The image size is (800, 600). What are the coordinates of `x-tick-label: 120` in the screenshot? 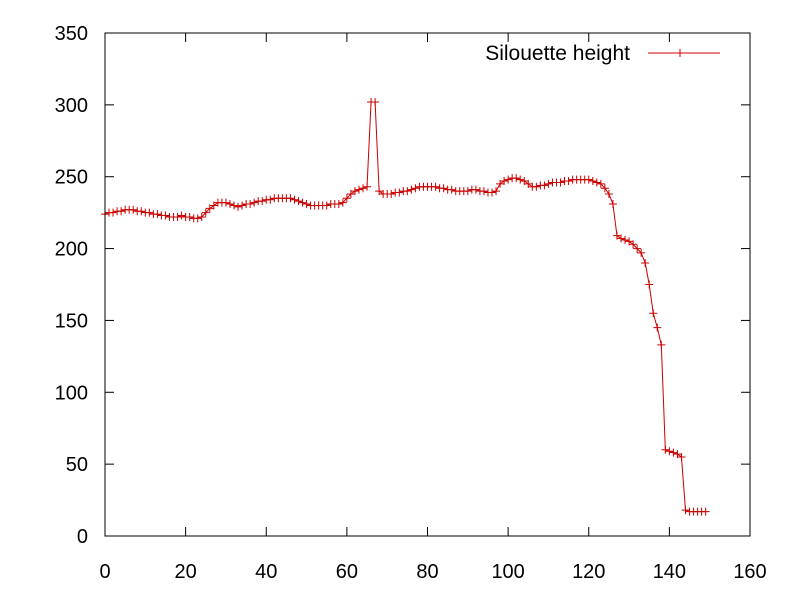 It's located at (588, 572).